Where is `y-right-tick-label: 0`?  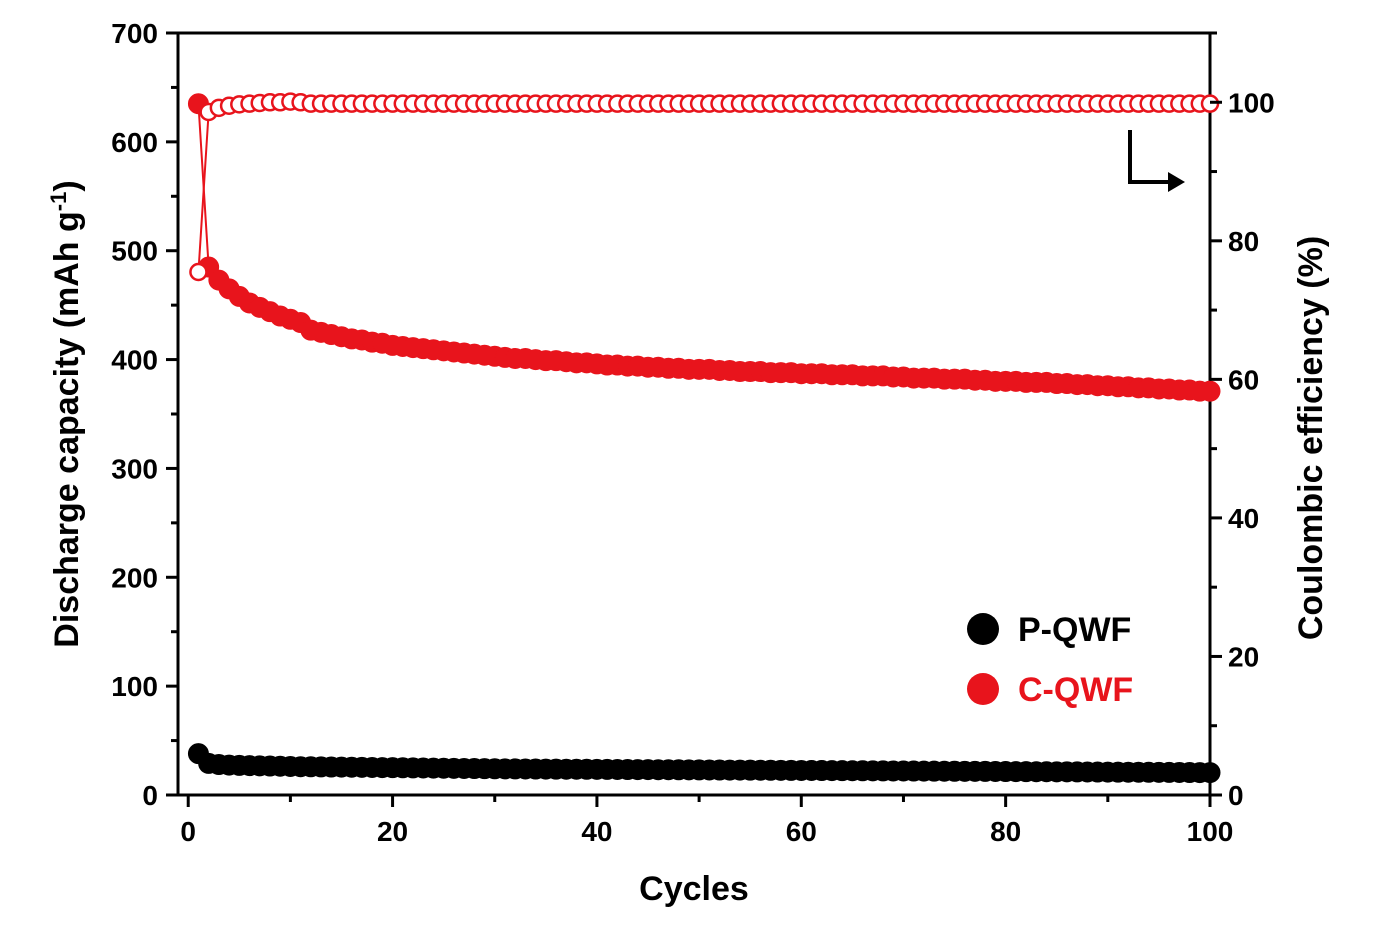 y-right-tick-label: 0 is located at coordinates (1236, 795).